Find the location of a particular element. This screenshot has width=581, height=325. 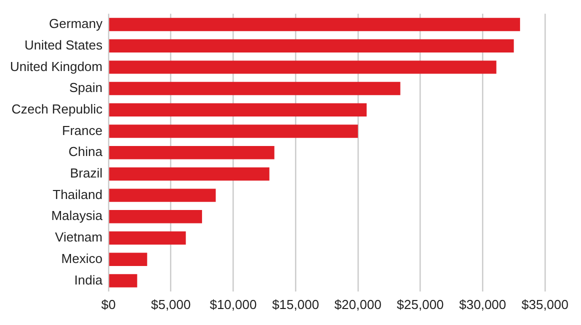

y-tick-label: China is located at coordinates (86, 152).